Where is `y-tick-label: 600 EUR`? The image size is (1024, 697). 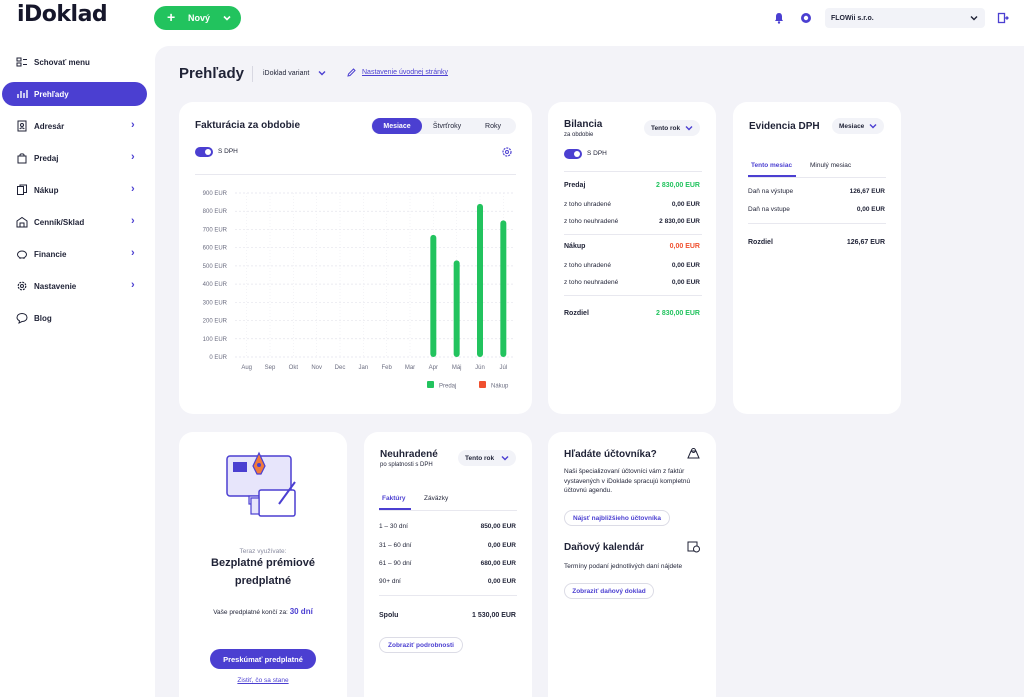 y-tick-label: 600 EUR is located at coordinates (215, 249).